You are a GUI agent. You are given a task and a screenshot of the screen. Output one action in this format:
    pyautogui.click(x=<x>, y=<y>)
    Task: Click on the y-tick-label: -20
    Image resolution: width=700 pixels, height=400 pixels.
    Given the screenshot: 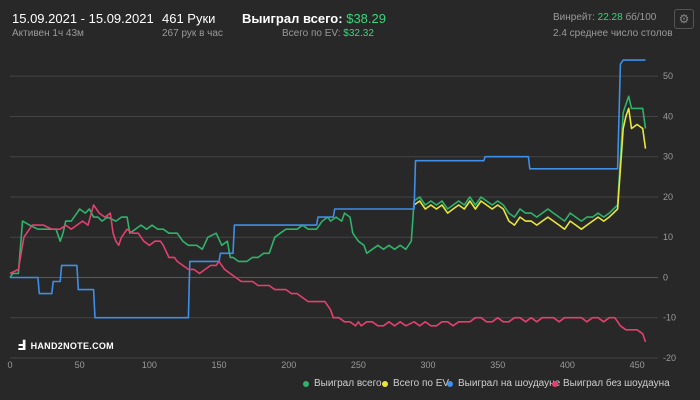 What is the action you would take?
    pyautogui.click(x=669, y=358)
    